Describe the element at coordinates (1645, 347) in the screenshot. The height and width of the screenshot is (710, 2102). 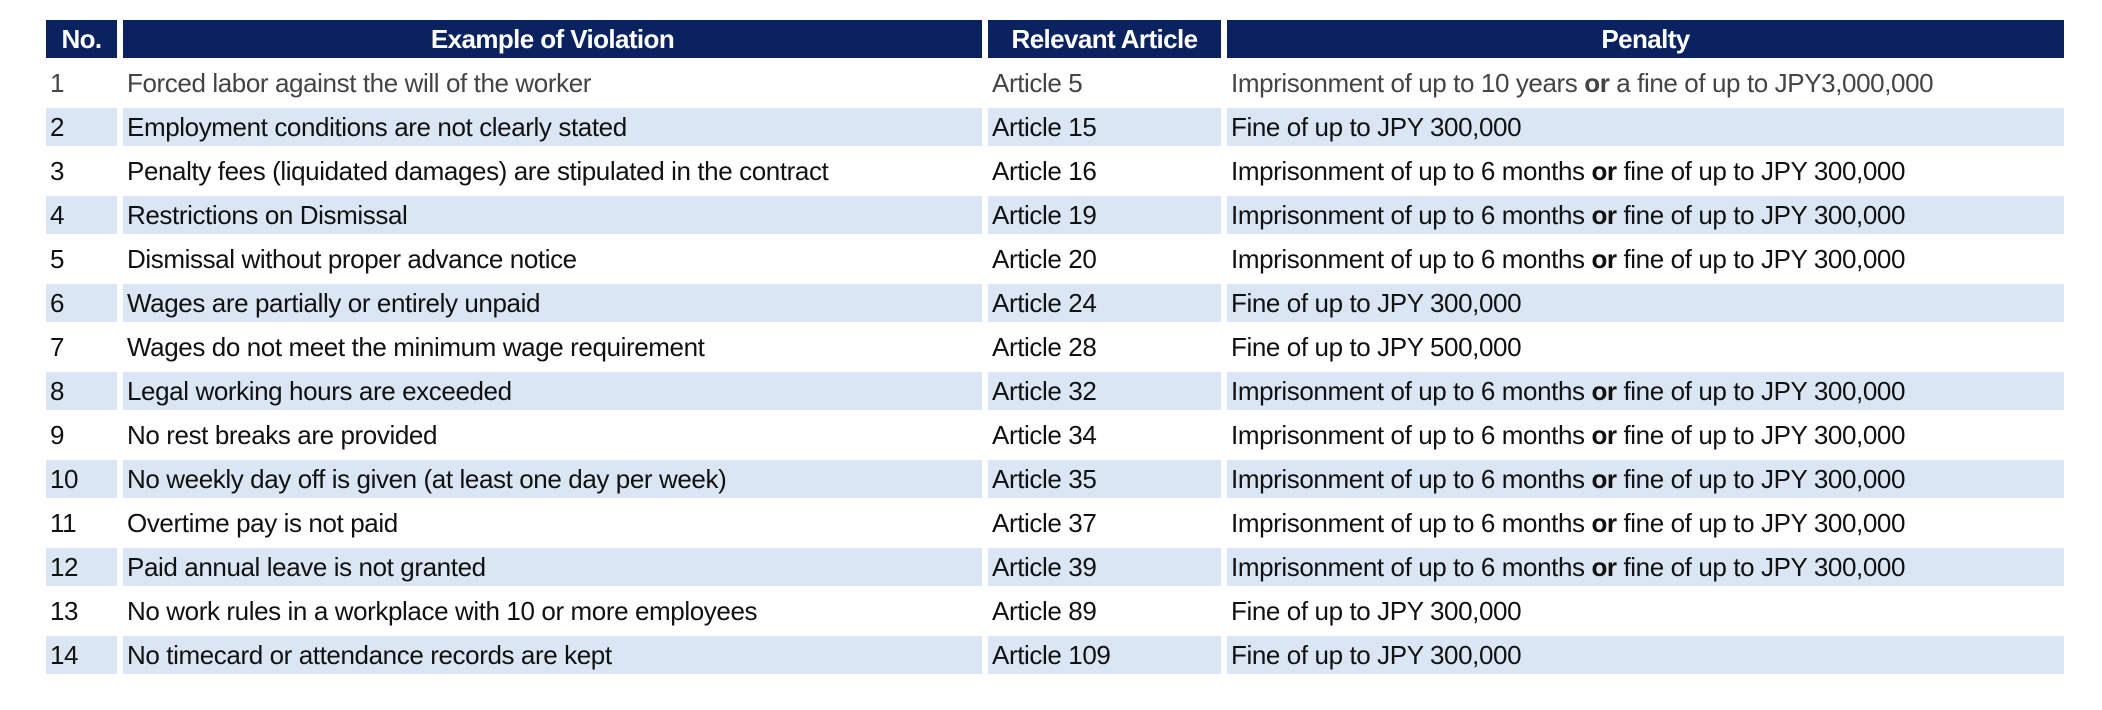
I see `row-penalty: Fine of up to JPY 500,000` at that location.